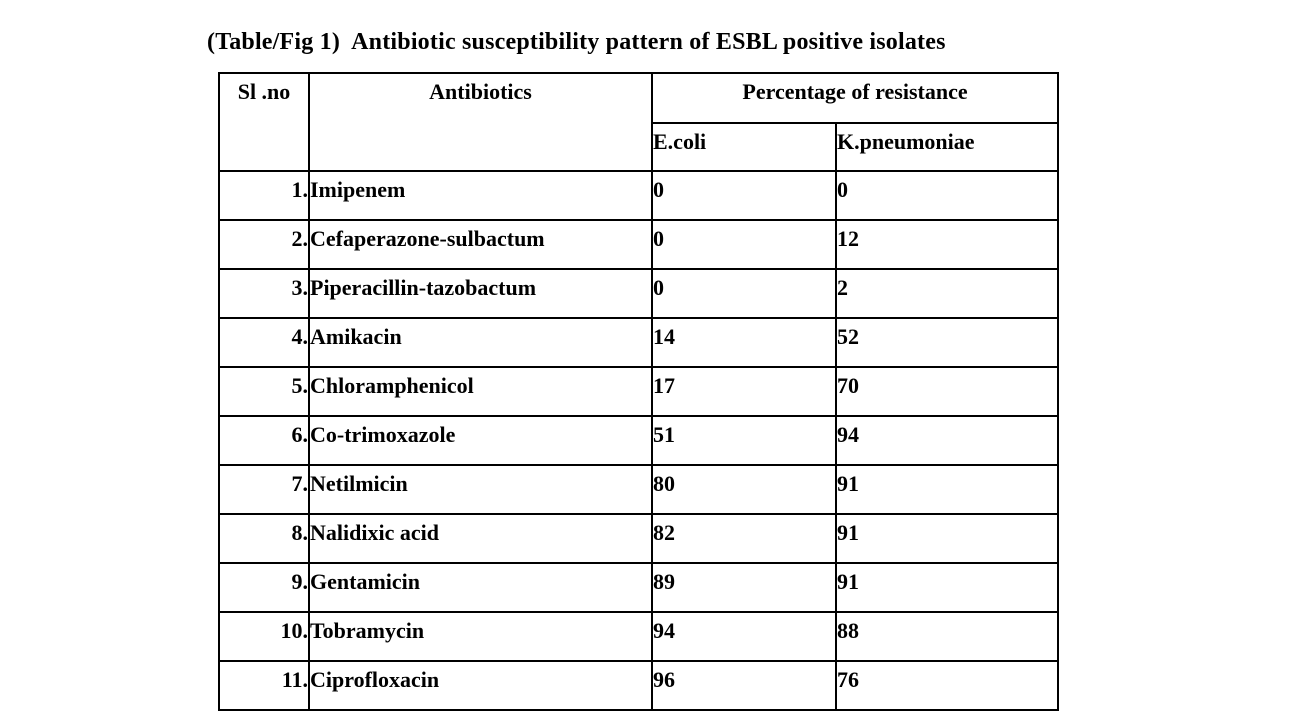 The height and width of the screenshot is (718, 1298). Describe the element at coordinates (947, 147) in the screenshot. I see `header-kpneumoniae: K.pneumoniae` at that location.